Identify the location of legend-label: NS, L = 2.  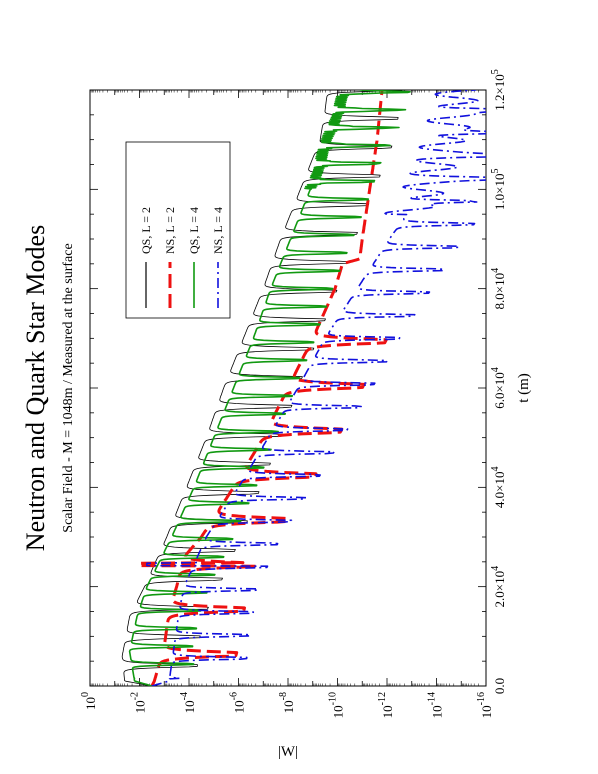
(170, 230).